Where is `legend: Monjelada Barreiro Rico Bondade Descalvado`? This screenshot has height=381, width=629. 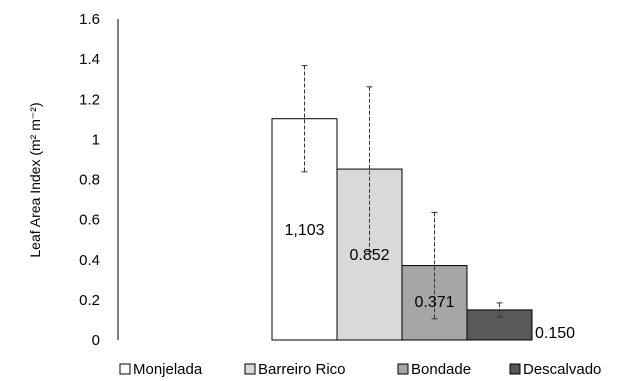
legend: Monjelada Barreiro Rico Bondade Descalvado is located at coordinates (360, 369).